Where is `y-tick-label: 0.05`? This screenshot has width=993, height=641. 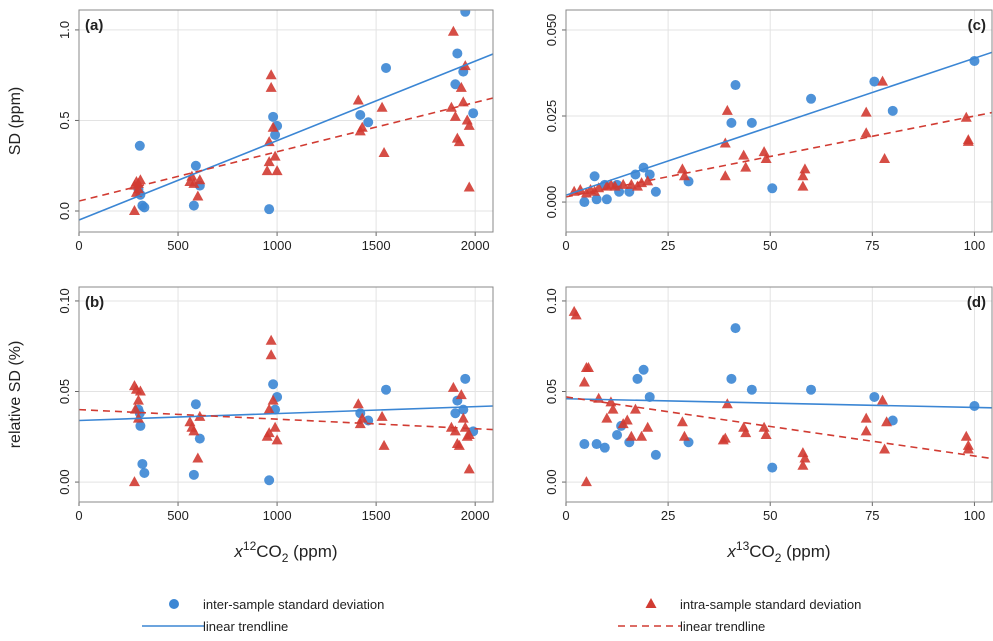
y-tick-label: 0.05 is located at coordinates (551, 391).